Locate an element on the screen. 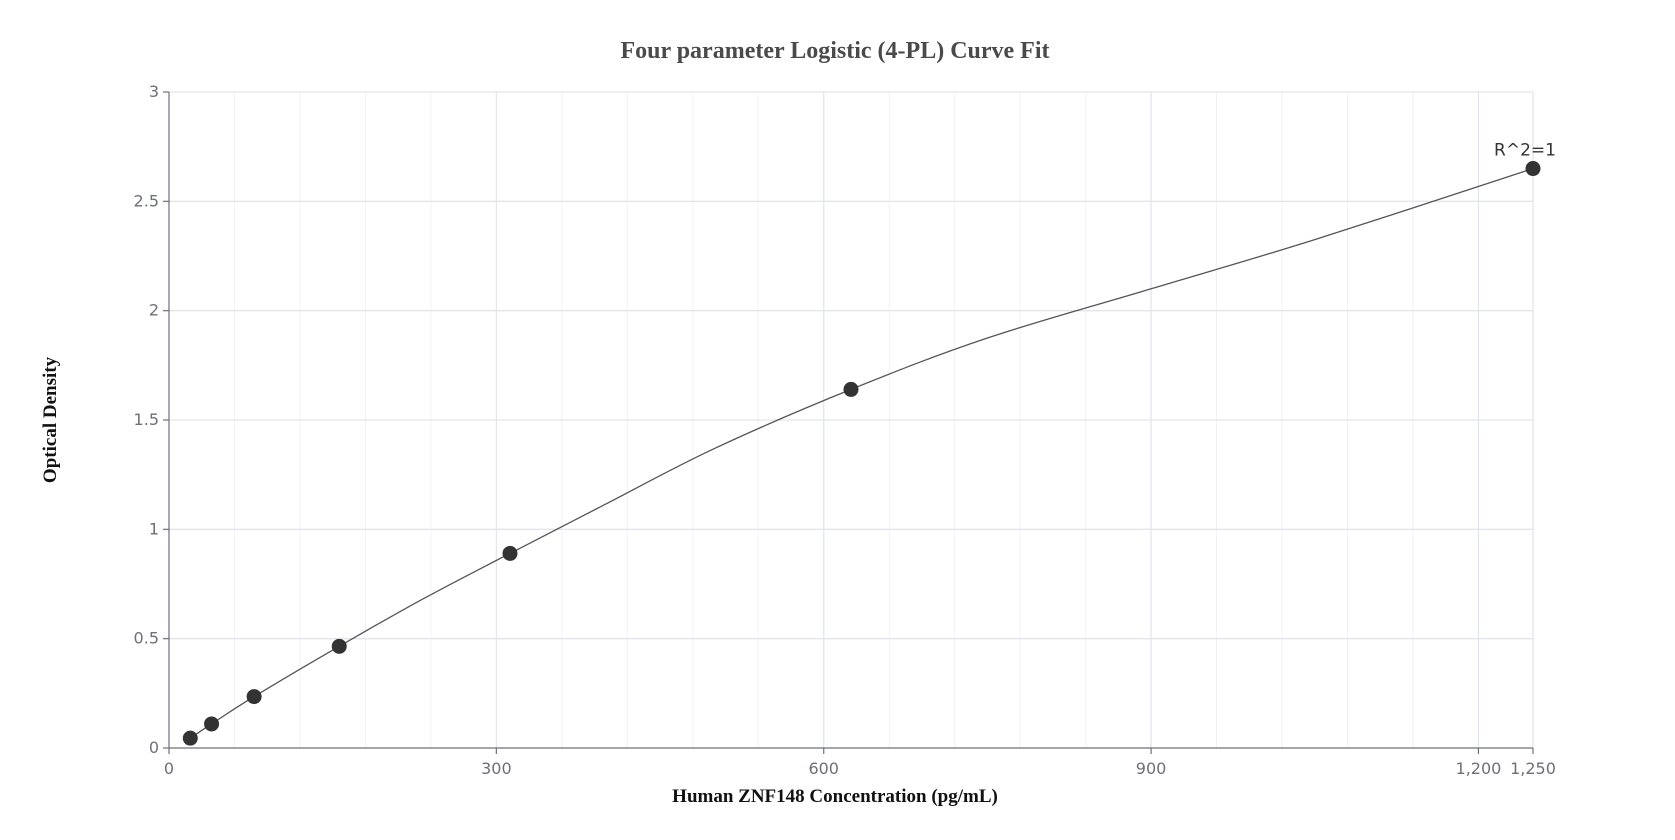 Image resolution: width=1675 pixels, height=840 pixels. x-tick-label: 900 is located at coordinates (1151, 768).